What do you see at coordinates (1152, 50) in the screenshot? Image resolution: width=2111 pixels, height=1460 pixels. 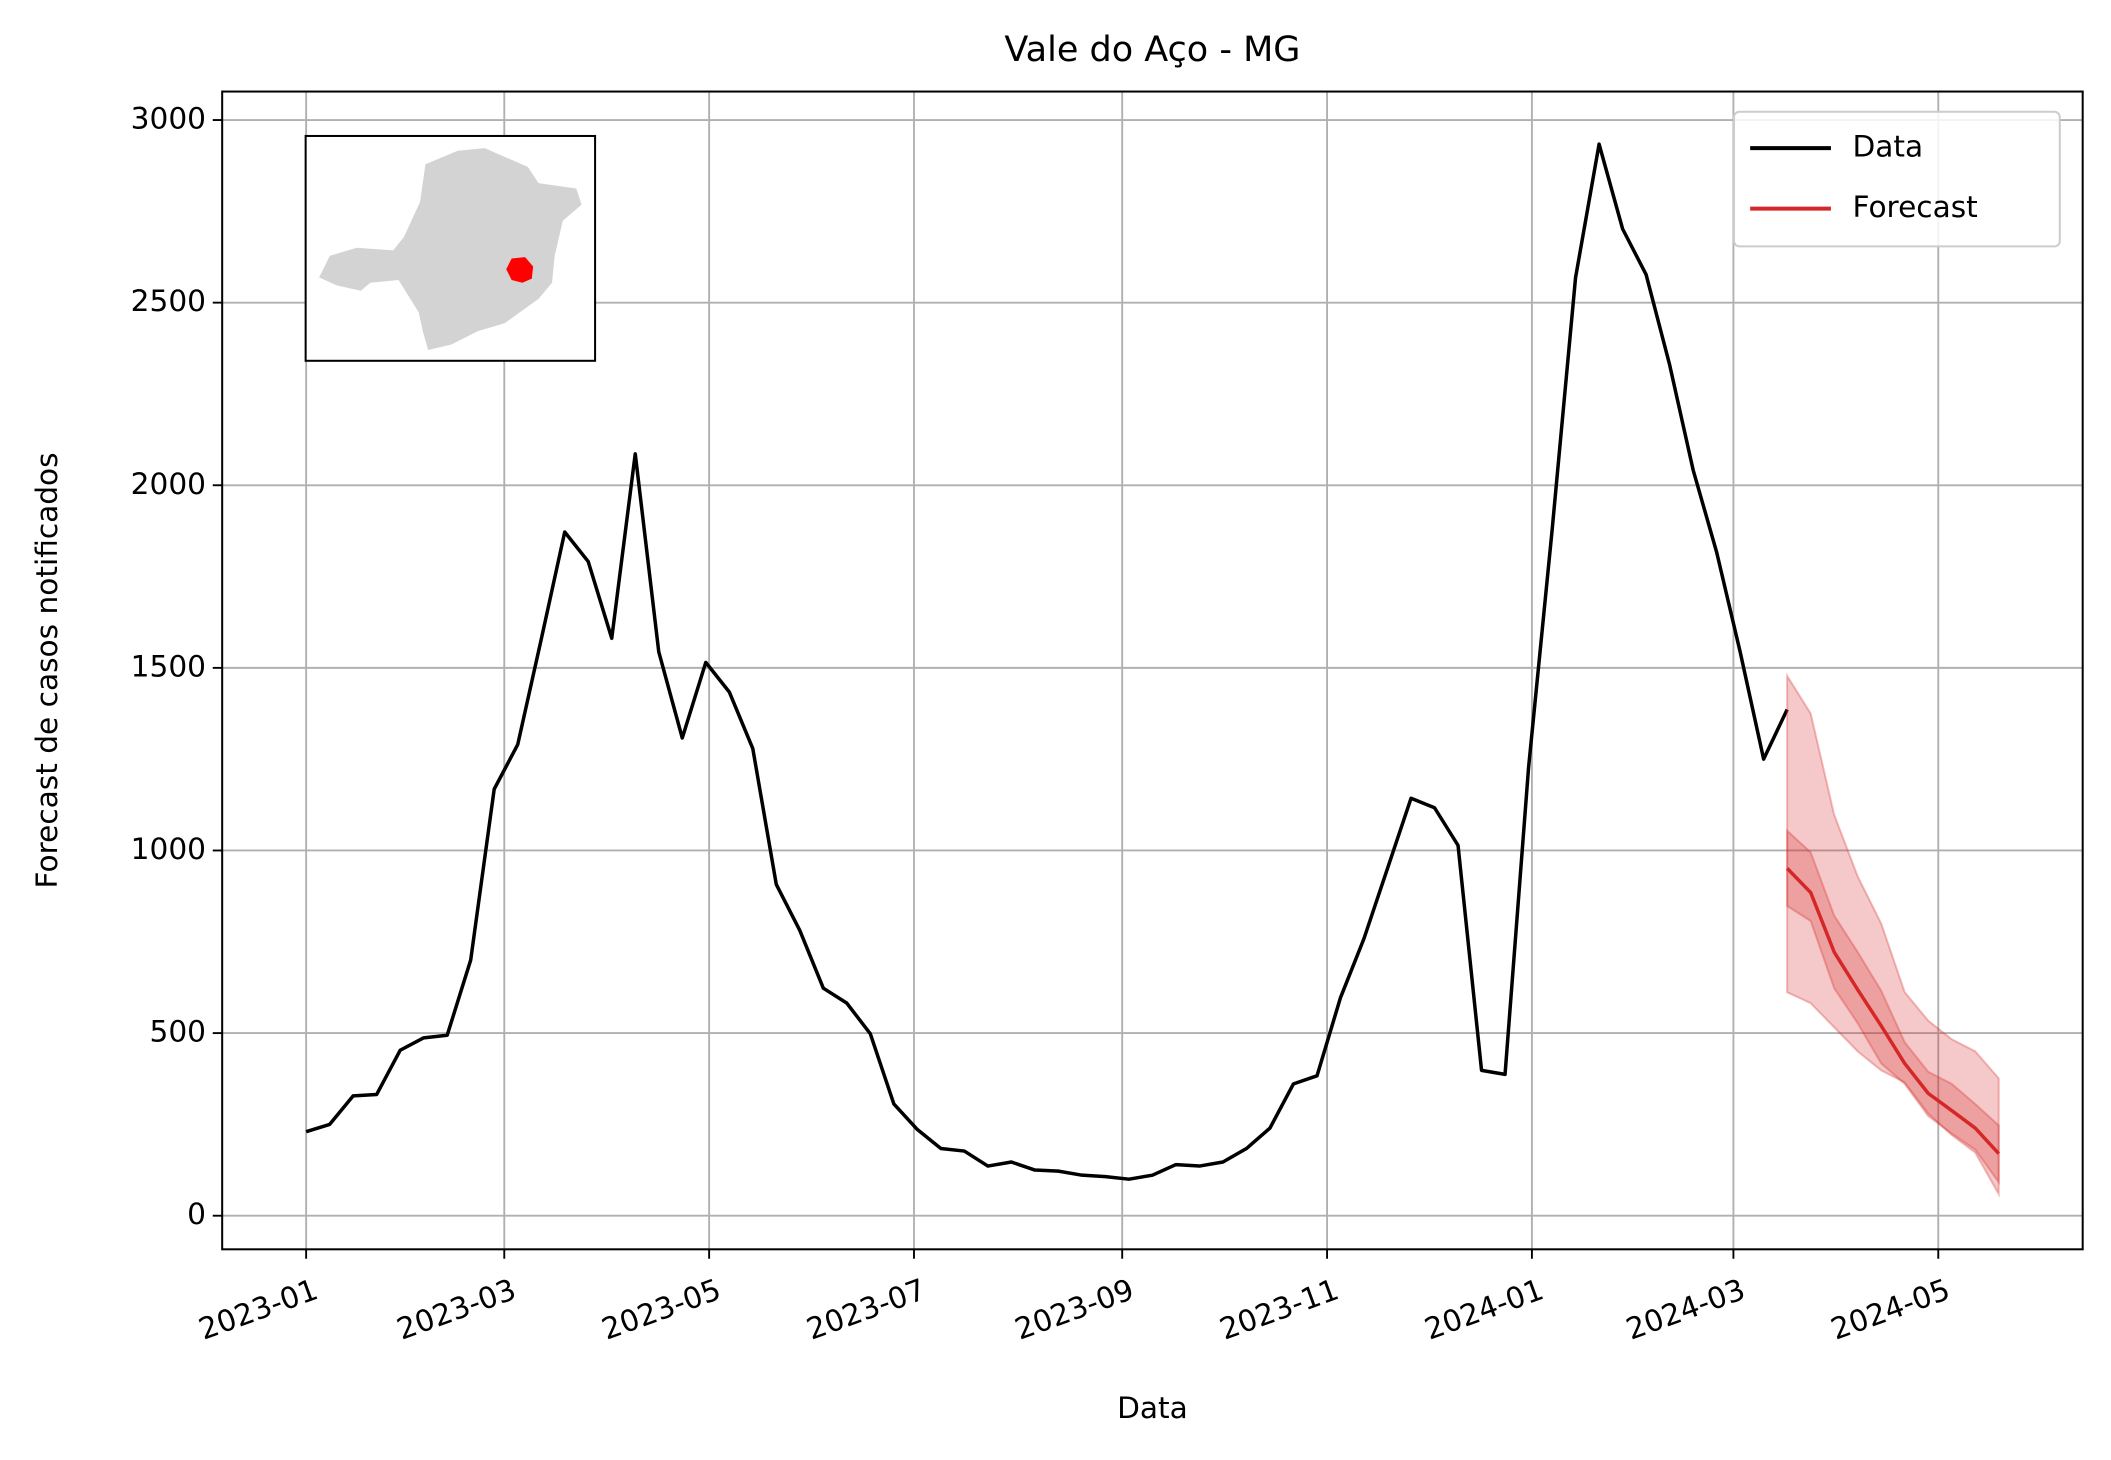 I see `chart-title: Vale do Aço - MG` at bounding box center [1152, 50].